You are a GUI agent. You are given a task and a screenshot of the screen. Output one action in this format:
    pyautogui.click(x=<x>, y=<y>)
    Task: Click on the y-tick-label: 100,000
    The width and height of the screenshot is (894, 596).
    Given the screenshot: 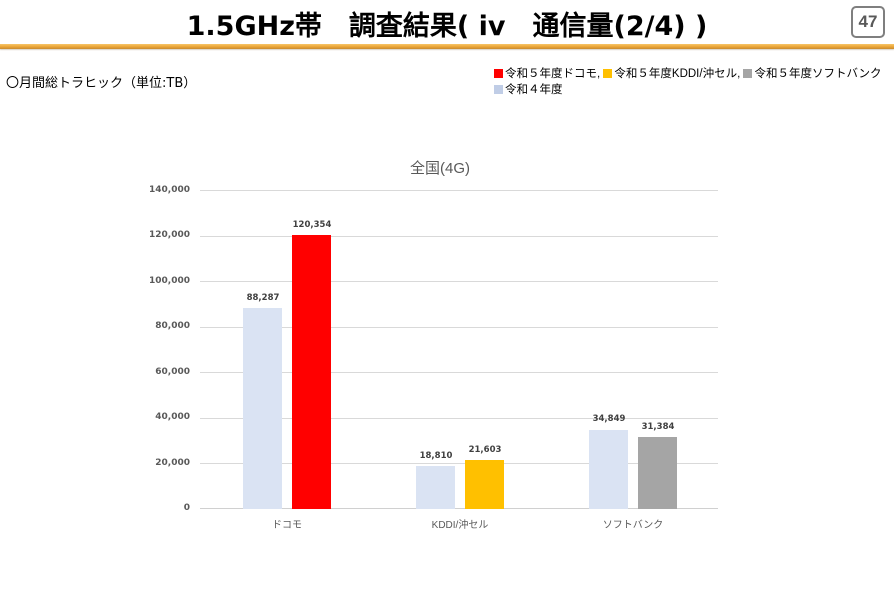 What is the action you would take?
    pyautogui.click(x=169, y=281)
    